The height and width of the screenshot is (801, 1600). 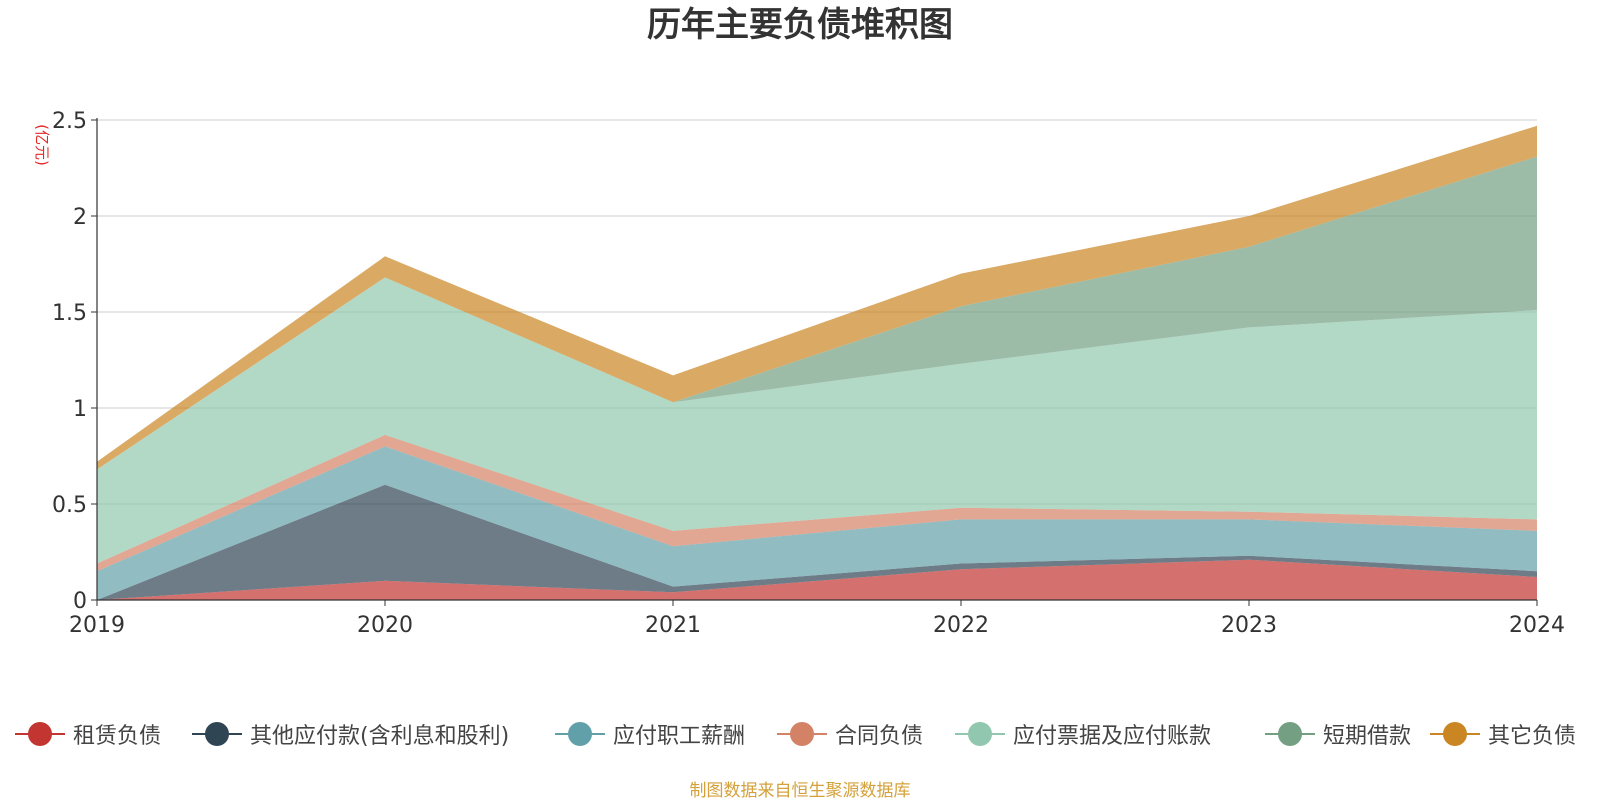 I want to click on x-tick-label: 2019, so click(x=97, y=625).